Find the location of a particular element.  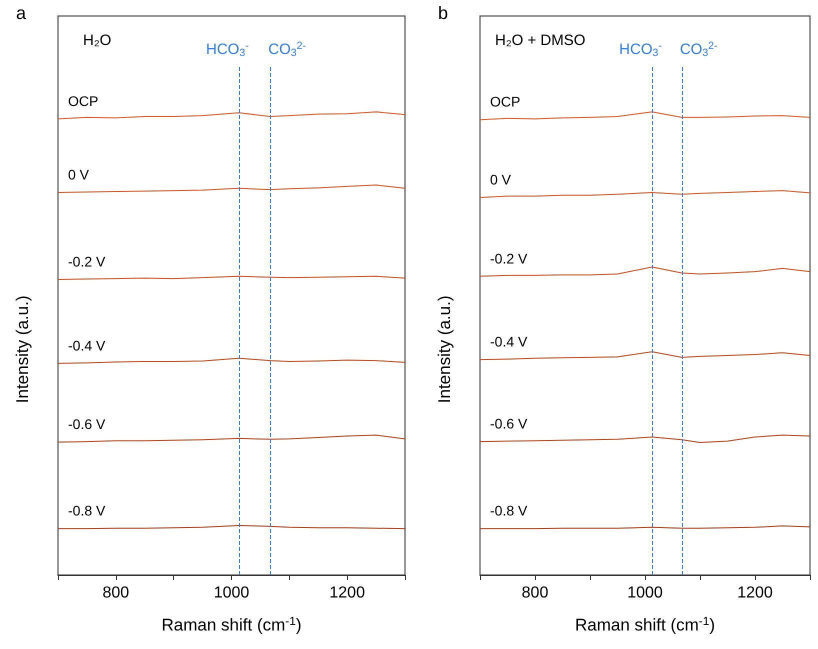

text: b is located at coordinates (443, 13).